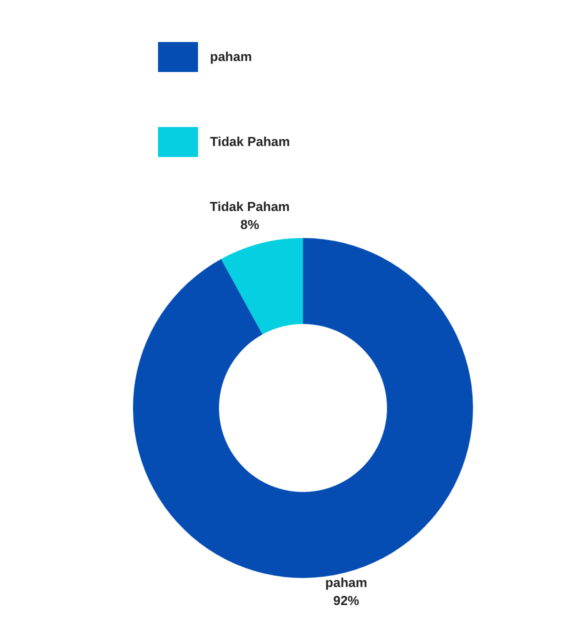  I want to click on slice-label: Tidak Paham, so click(250, 206).